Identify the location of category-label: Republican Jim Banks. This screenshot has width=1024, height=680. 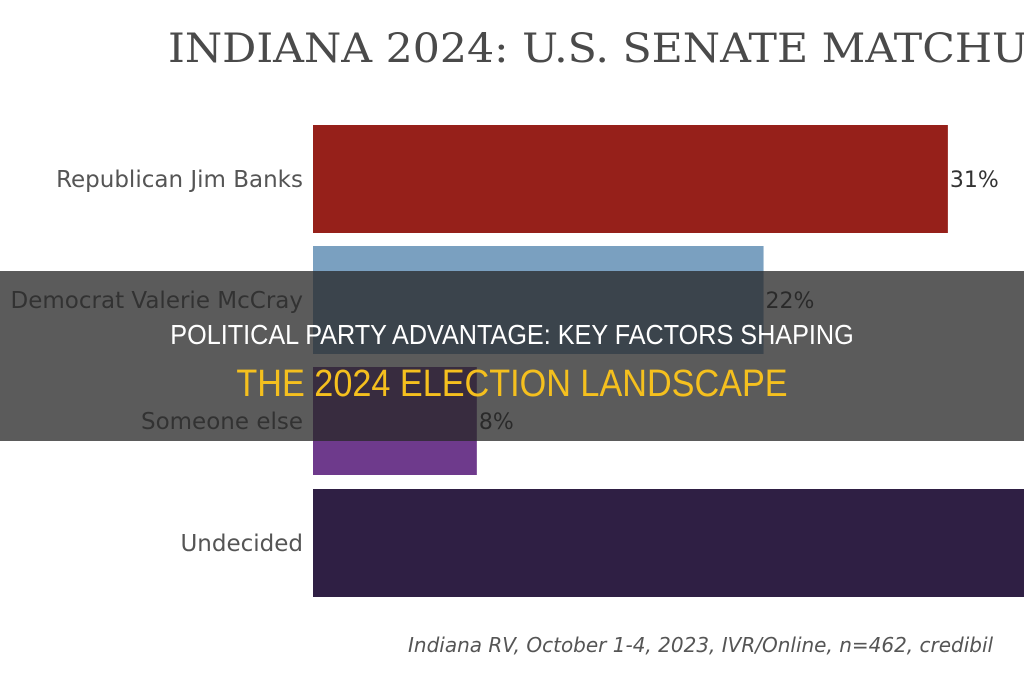
(179, 180).